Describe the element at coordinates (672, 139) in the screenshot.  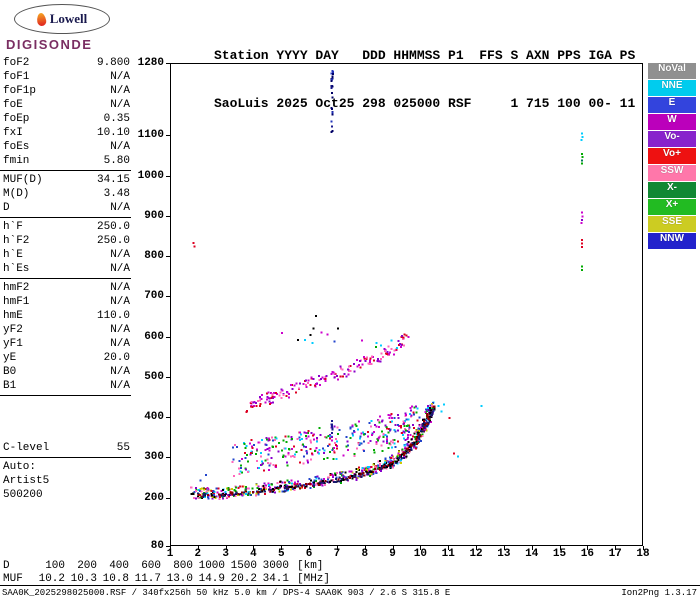
I see `legend-vo: Vo-` at that location.